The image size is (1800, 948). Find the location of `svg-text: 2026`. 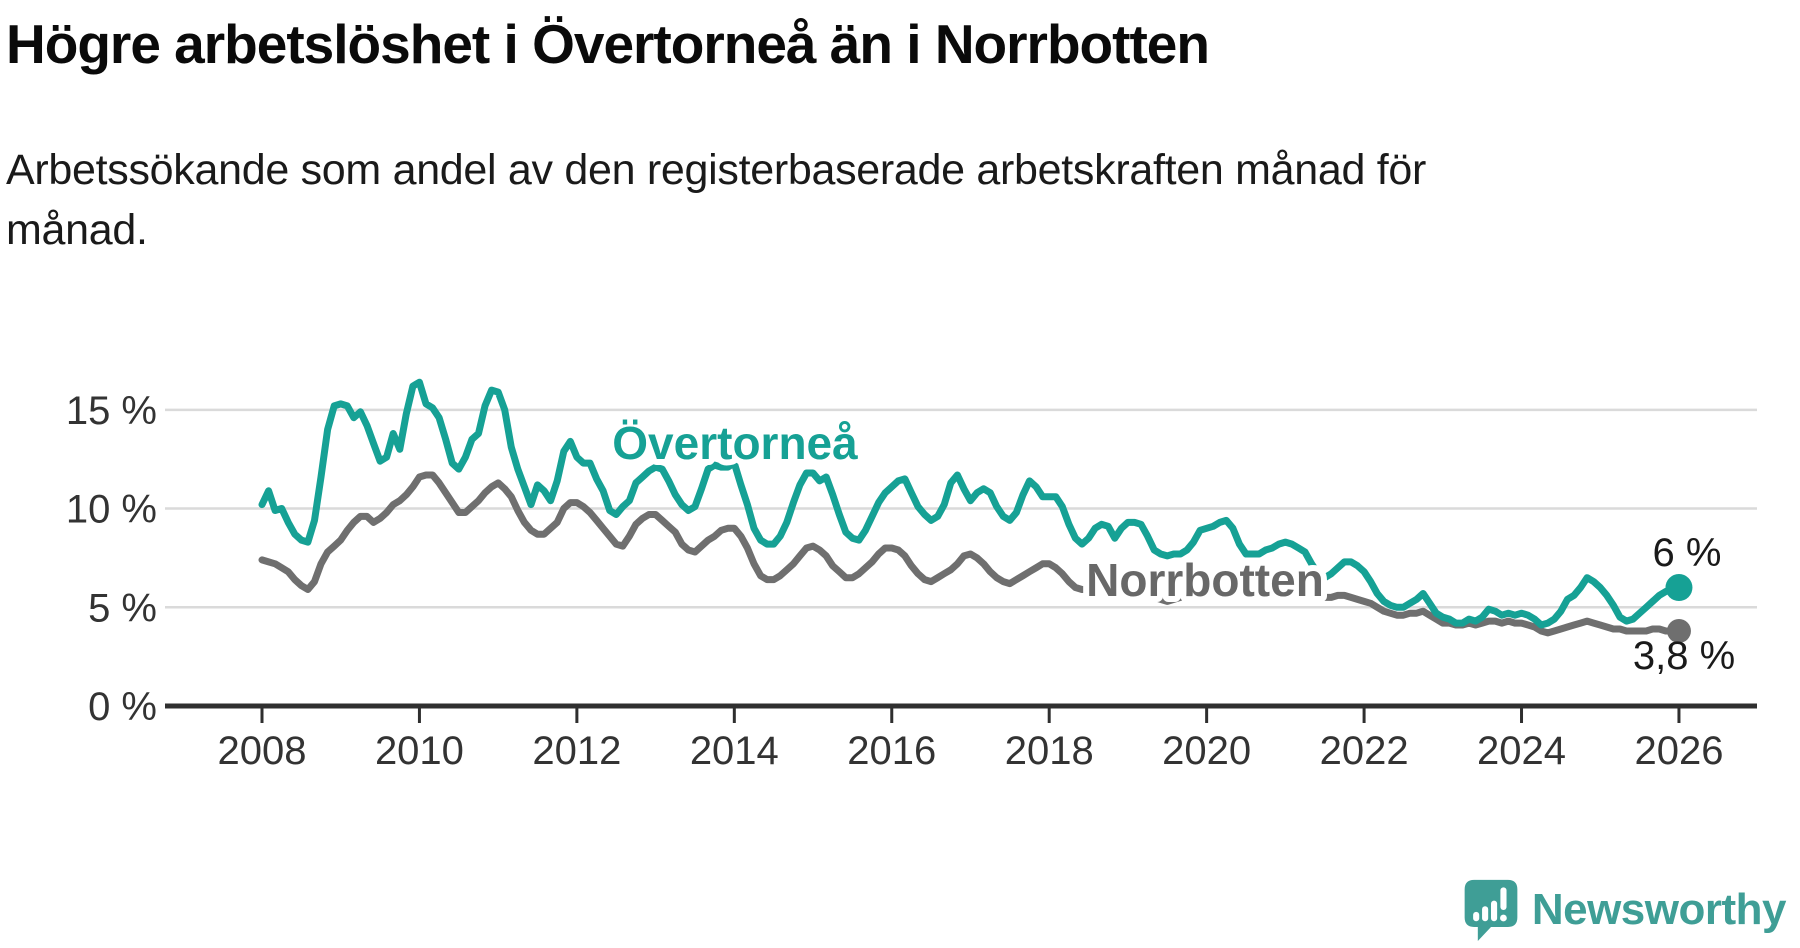

svg-text: 2026 is located at coordinates (1678, 751).